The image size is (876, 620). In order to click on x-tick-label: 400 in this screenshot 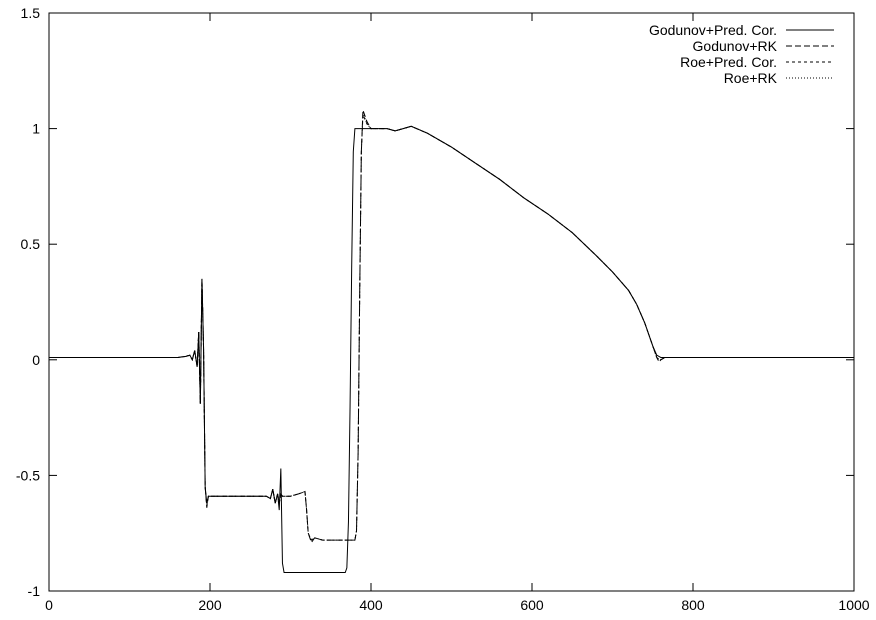, I will do `click(371, 605)`.